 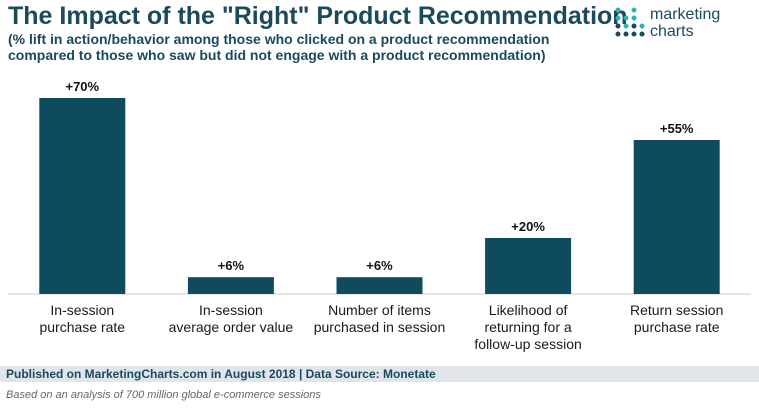 I want to click on category-label-4-line-1: purchase rate, so click(x=677, y=327).